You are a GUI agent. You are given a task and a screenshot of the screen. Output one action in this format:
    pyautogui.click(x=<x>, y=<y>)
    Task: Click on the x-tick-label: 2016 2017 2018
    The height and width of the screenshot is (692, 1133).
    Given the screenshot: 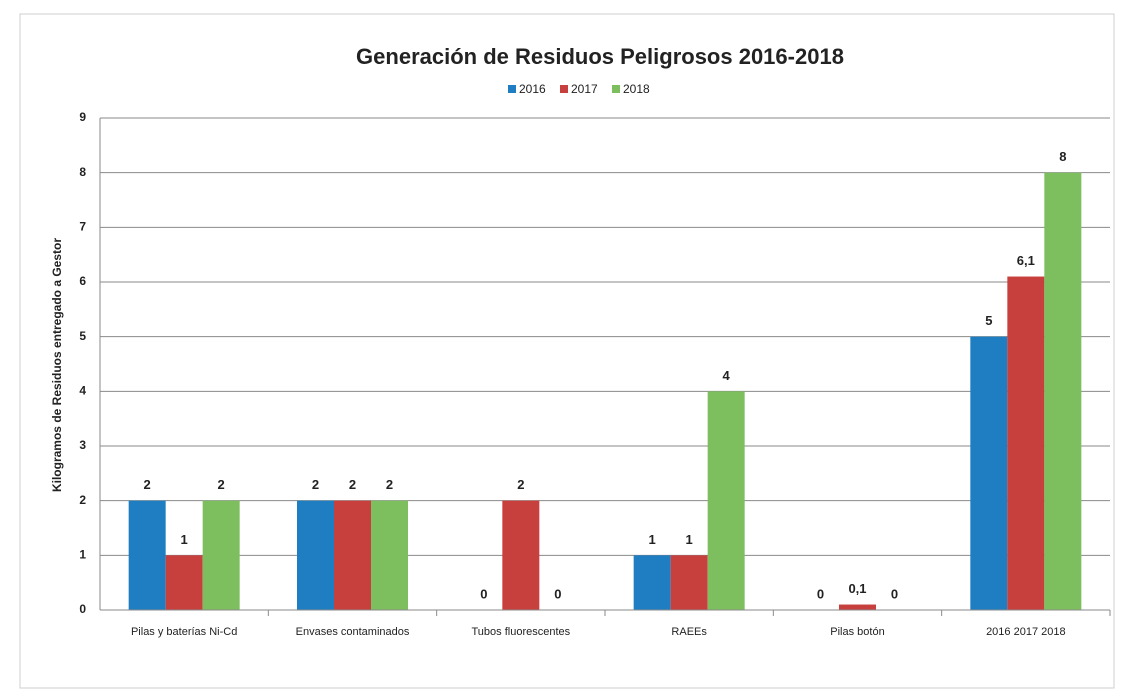 What is the action you would take?
    pyautogui.click(x=1026, y=632)
    